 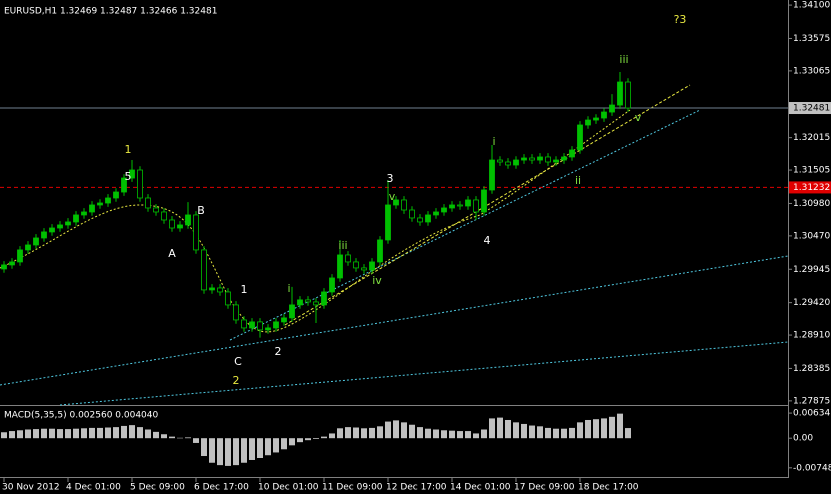 I want to click on wave-label: 5, so click(x=128, y=176).